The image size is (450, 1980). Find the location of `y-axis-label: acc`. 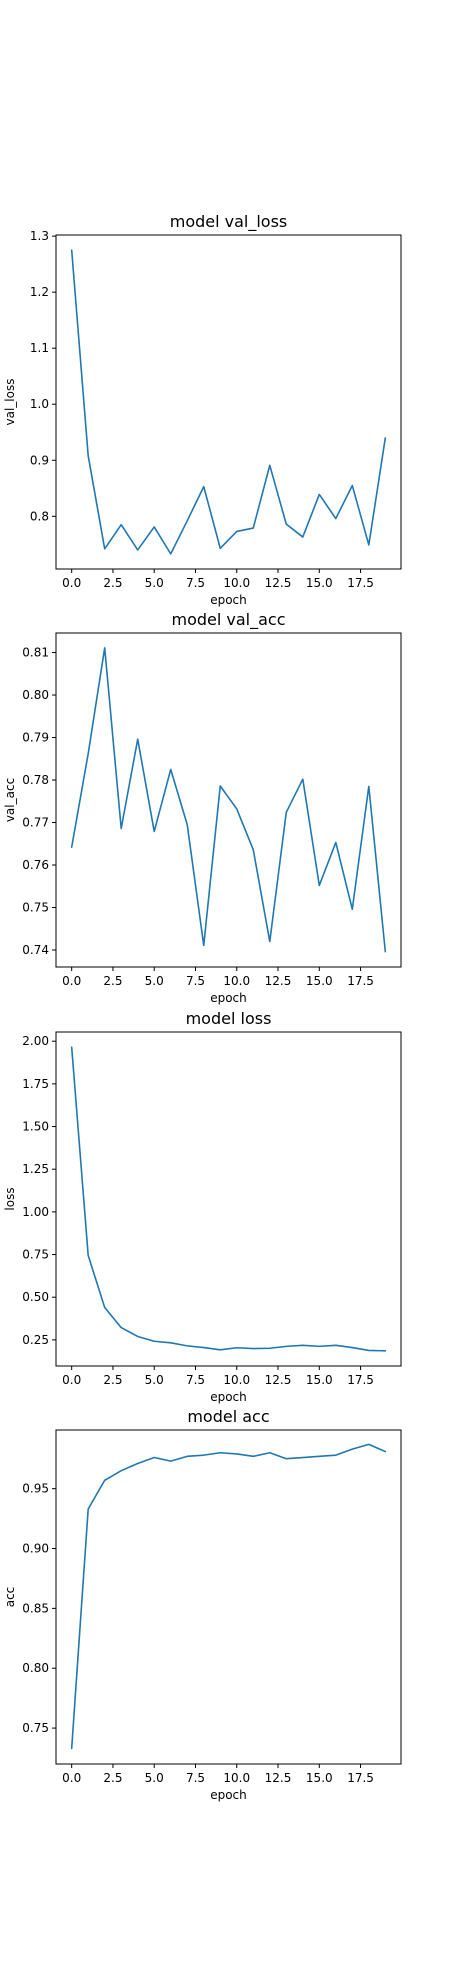

y-axis-label: acc is located at coordinates (10, 1597).